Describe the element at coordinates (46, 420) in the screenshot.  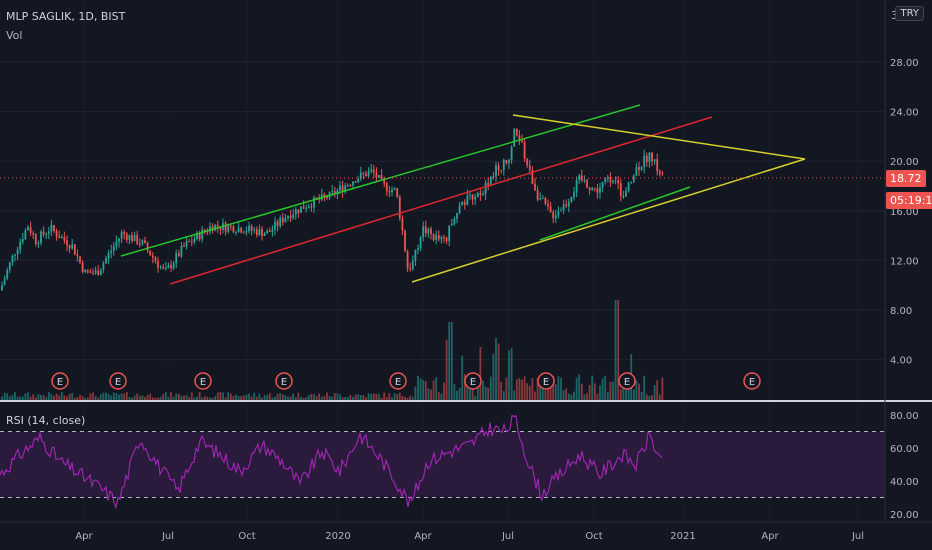
I see `rsi-legend: RSI (14, close)` at that location.